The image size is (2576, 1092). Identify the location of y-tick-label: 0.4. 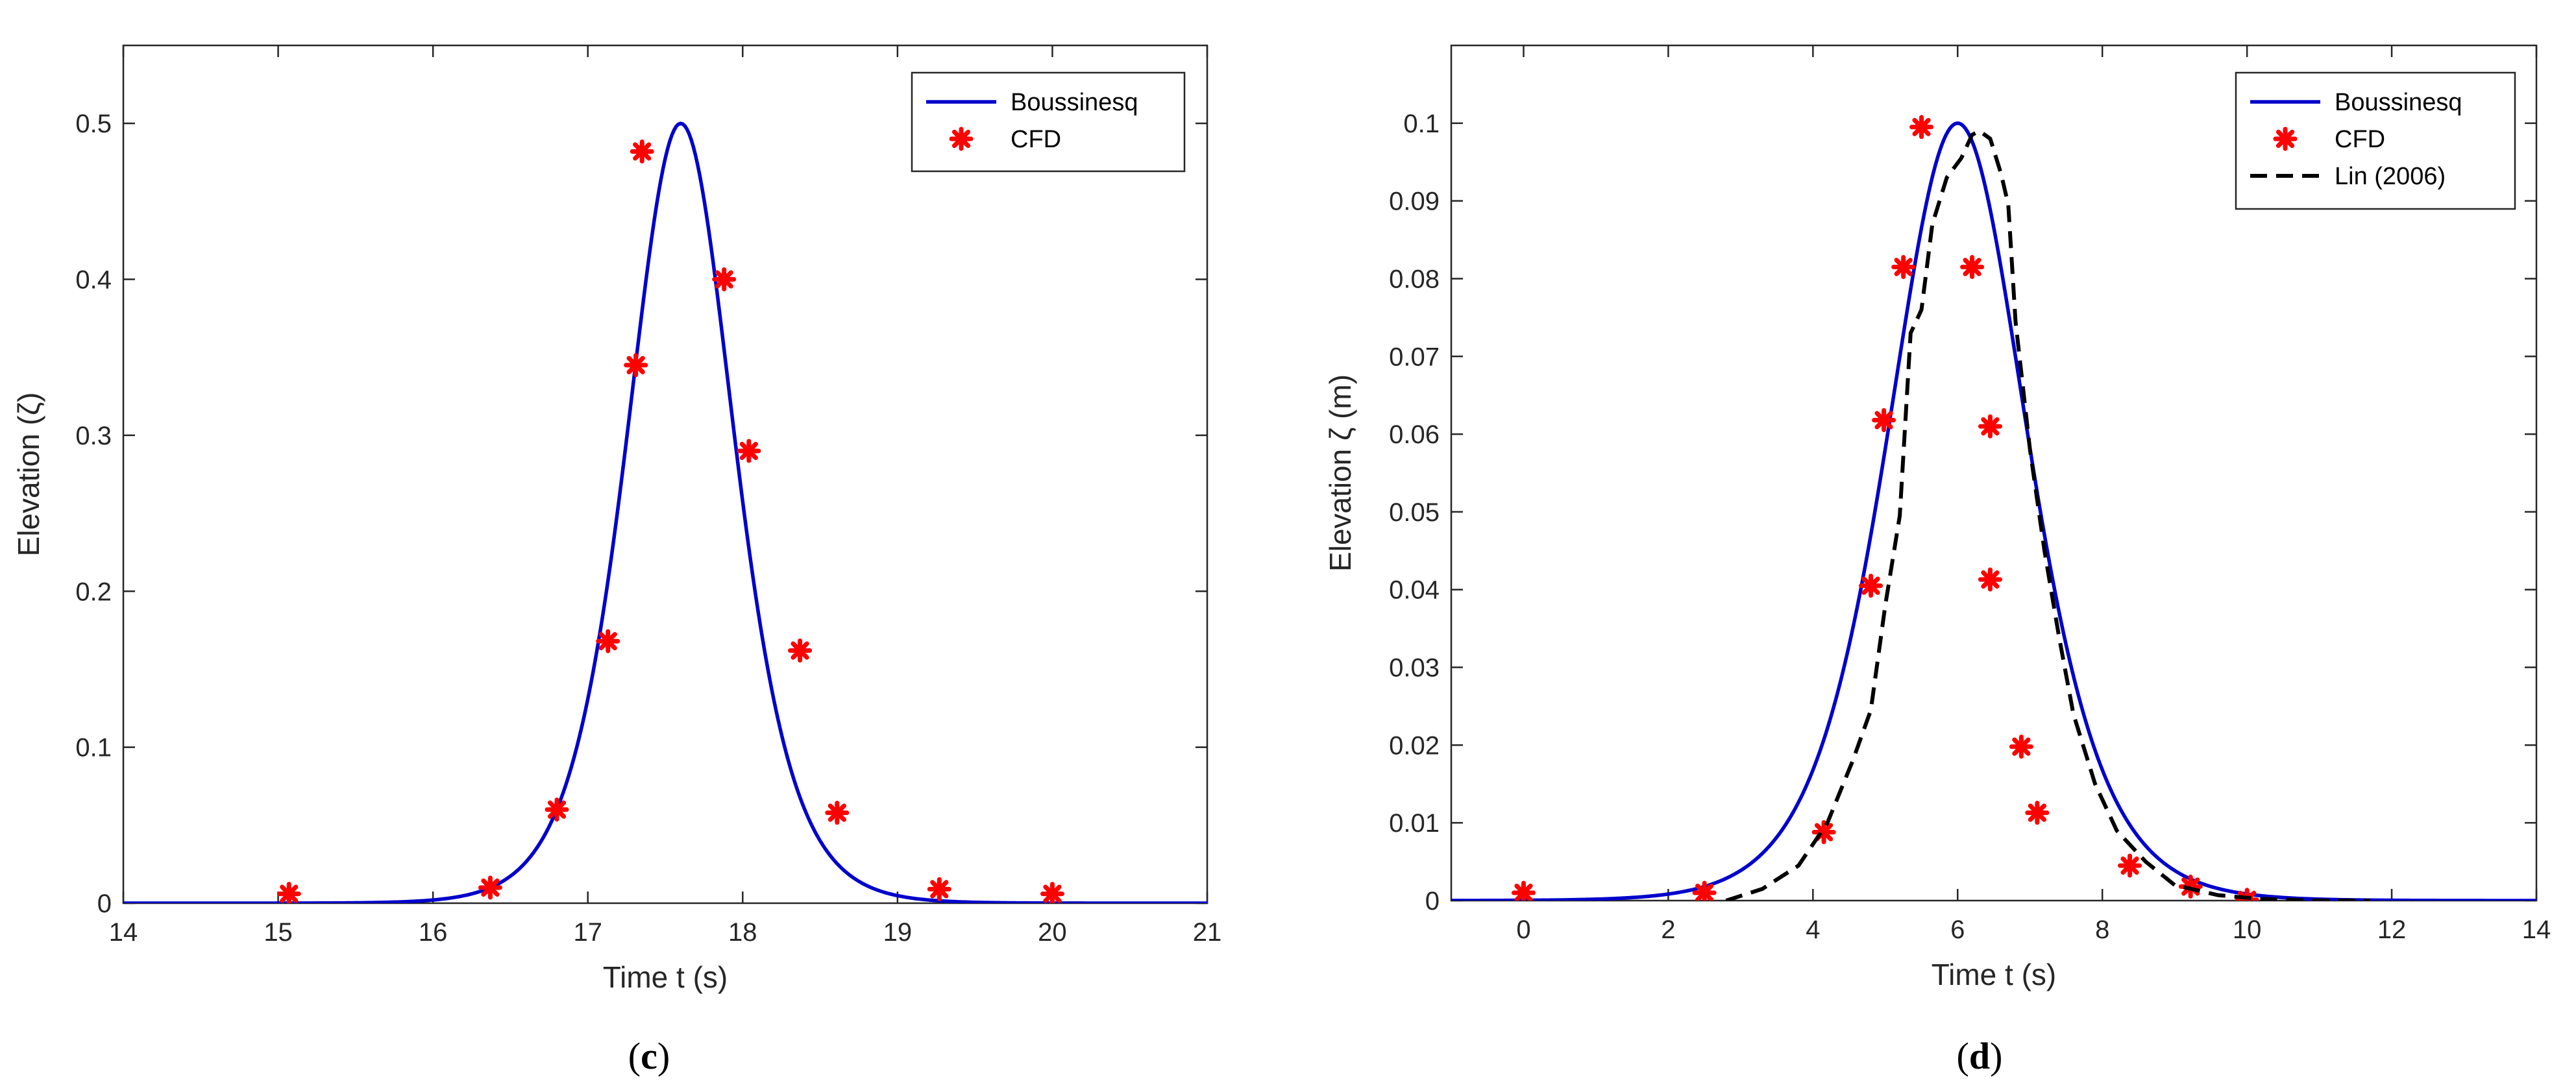
(93, 280).